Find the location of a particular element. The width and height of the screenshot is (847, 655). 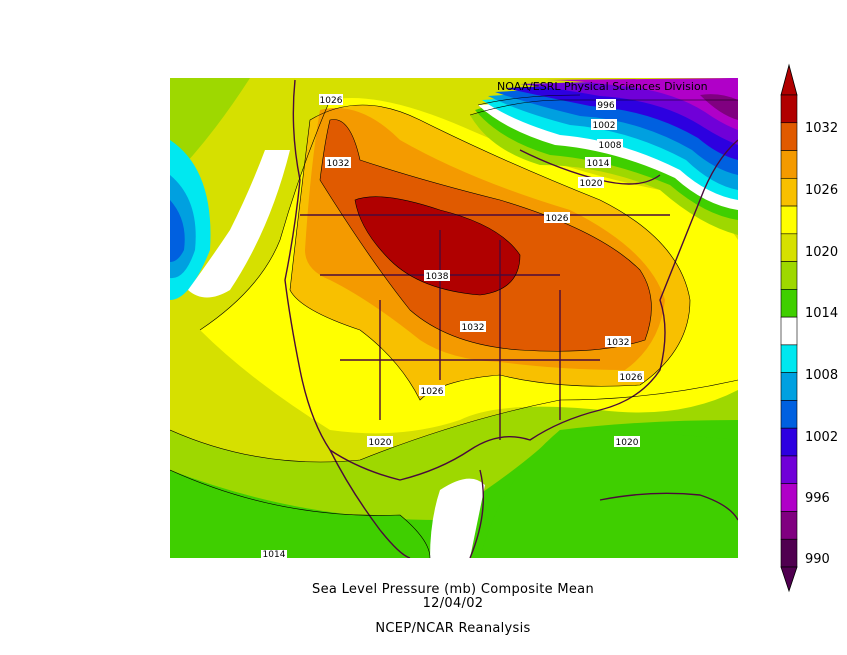

caption-title: Sea Level Pressure (mb) Composite Mean is located at coordinates (453, 589).